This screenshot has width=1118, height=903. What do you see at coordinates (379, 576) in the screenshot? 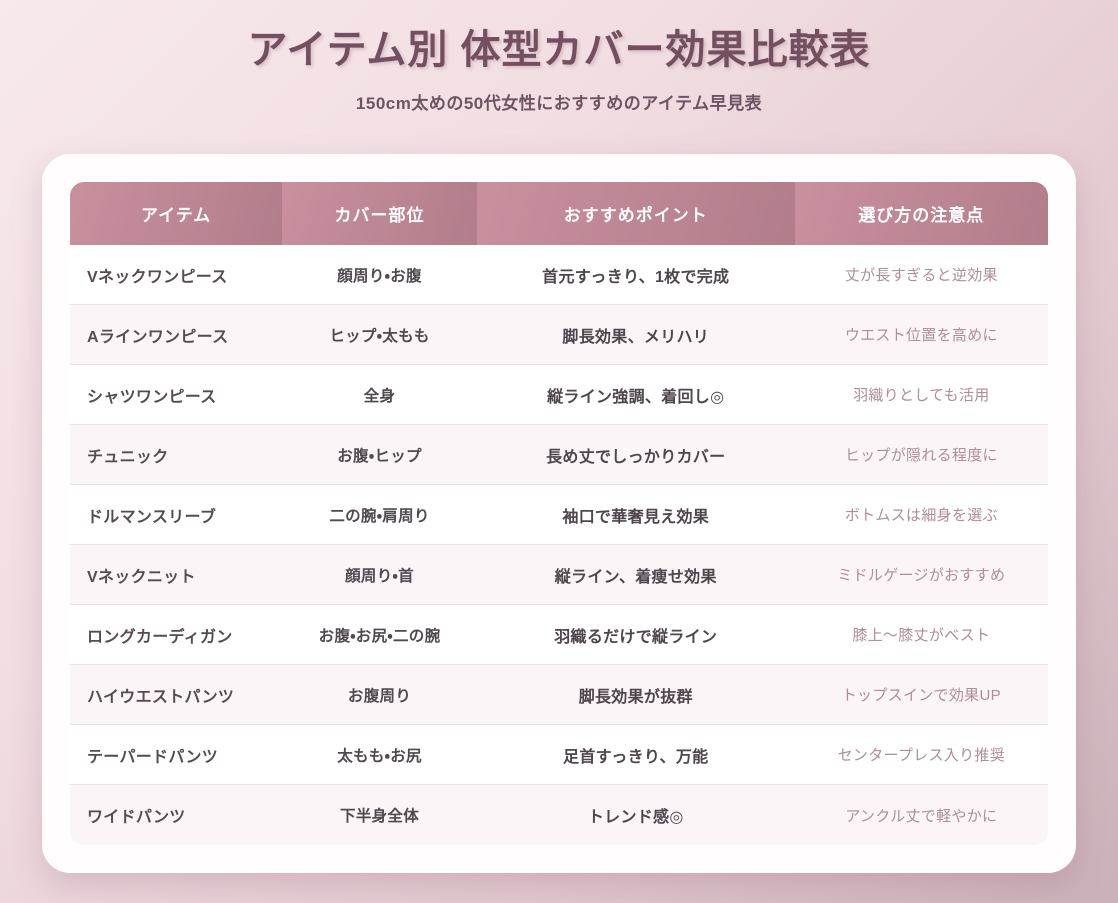
I see `cell-cover-area: 顔周り・首` at bounding box center [379, 576].